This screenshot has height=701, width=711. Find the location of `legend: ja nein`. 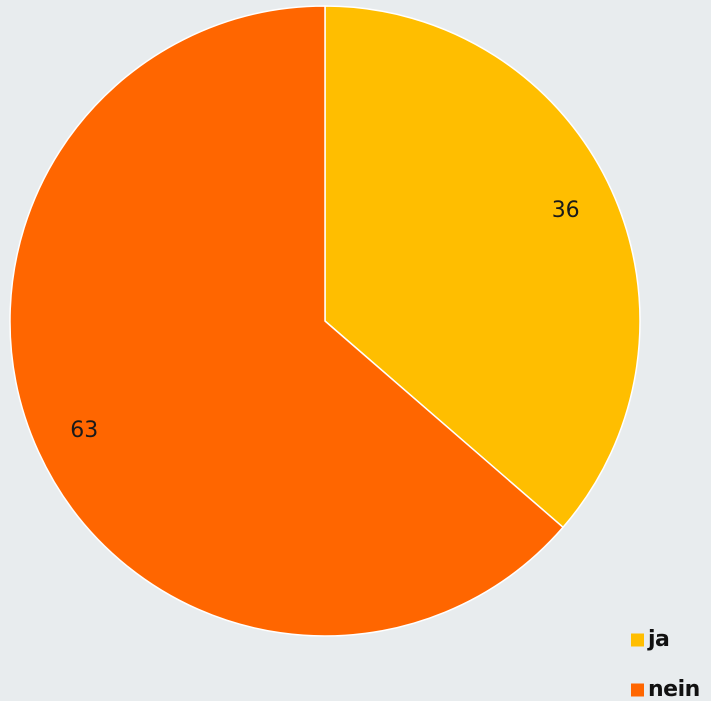

legend: ja nein is located at coordinates (665, 664).